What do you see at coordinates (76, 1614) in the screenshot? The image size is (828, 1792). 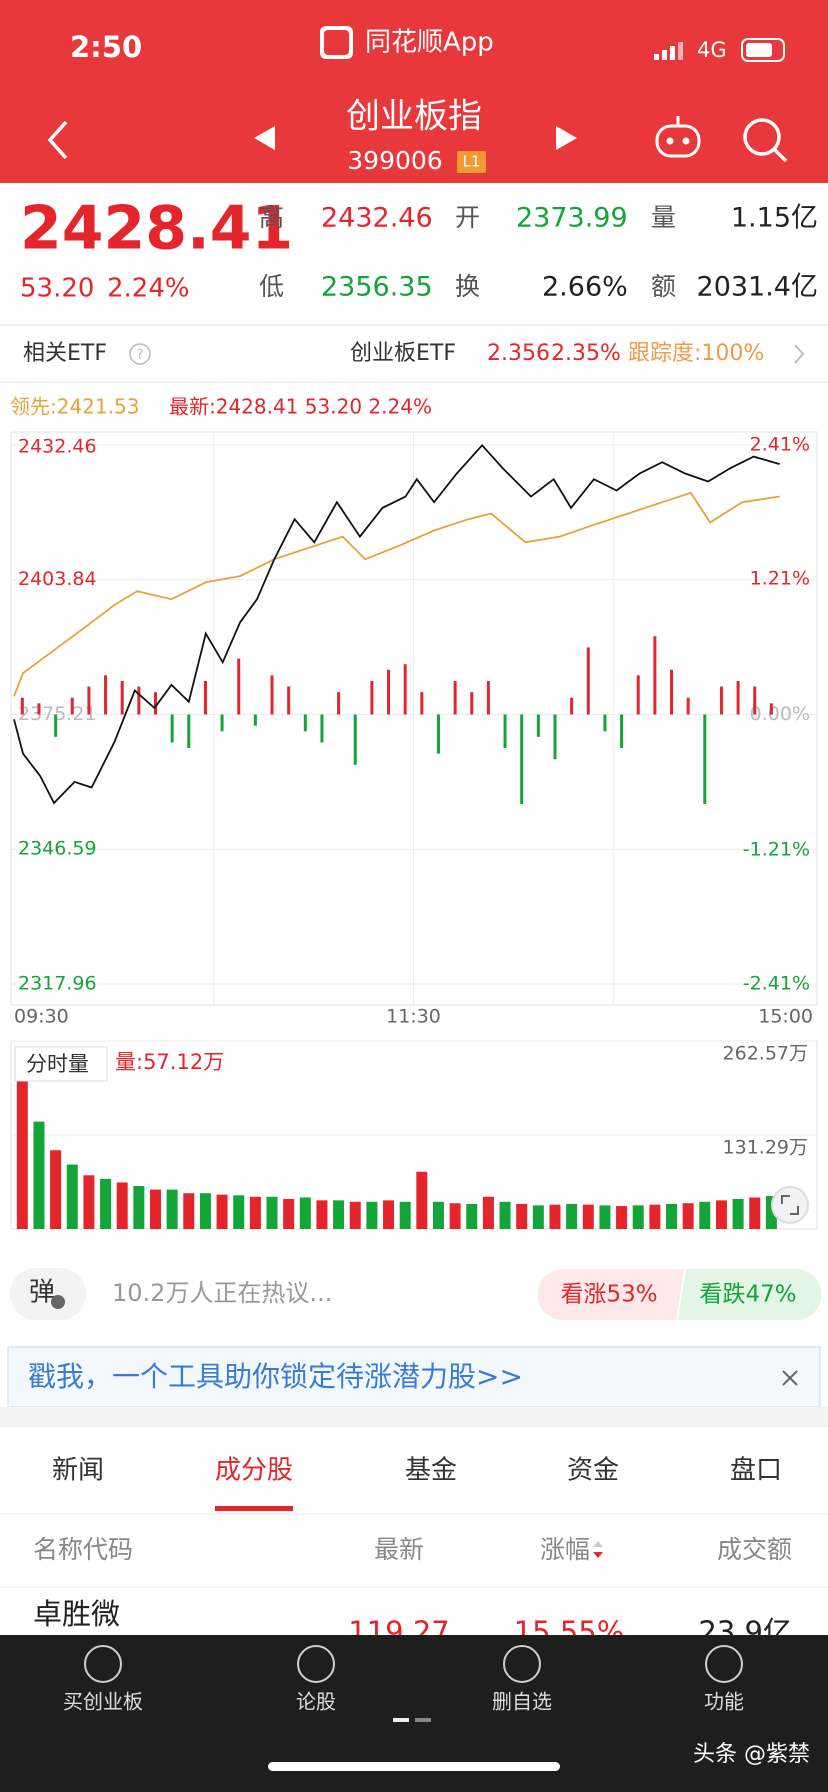 I see `cell-name: 卓胜微` at bounding box center [76, 1614].